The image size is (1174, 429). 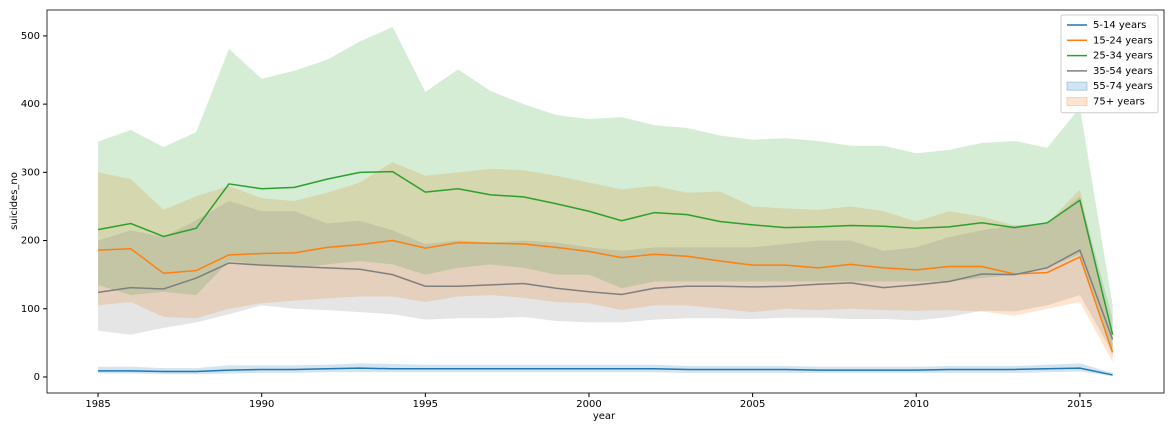 What do you see at coordinates (1123, 56) in the screenshot?
I see `legend-label: 25-34 years` at bounding box center [1123, 56].